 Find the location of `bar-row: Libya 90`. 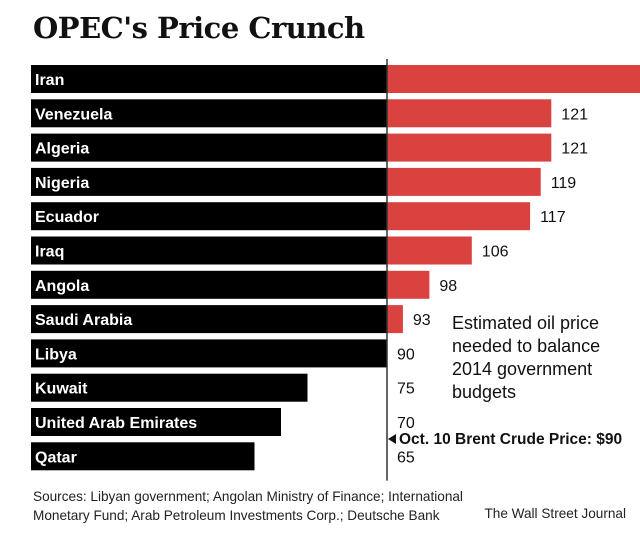

bar-row: Libya 90 is located at coordinates (223, 353).